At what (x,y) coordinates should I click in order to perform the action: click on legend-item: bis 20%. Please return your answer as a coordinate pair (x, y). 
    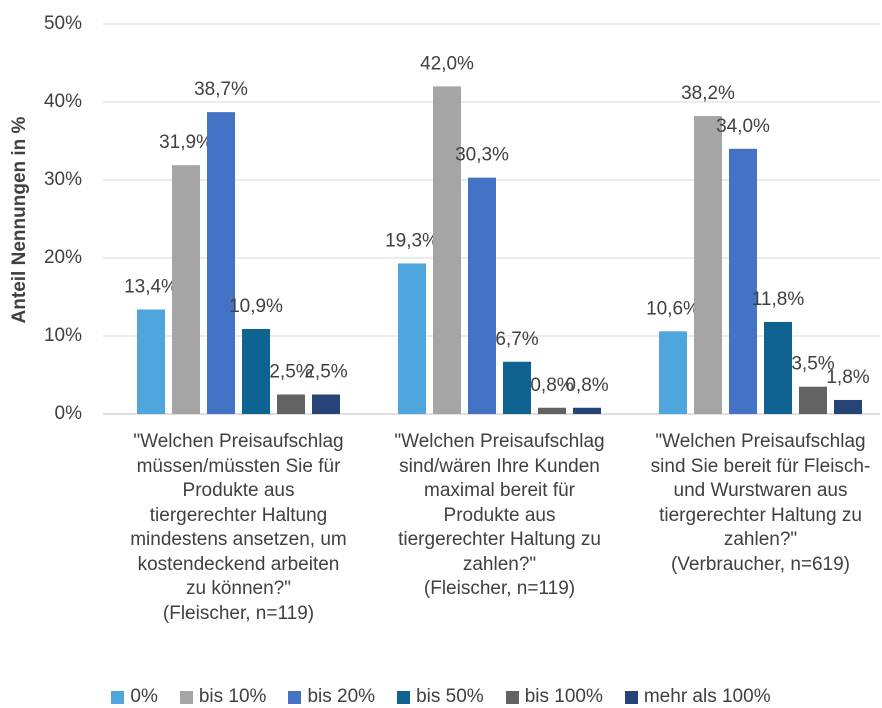
    Looking at the image, I should click on (331, 697).